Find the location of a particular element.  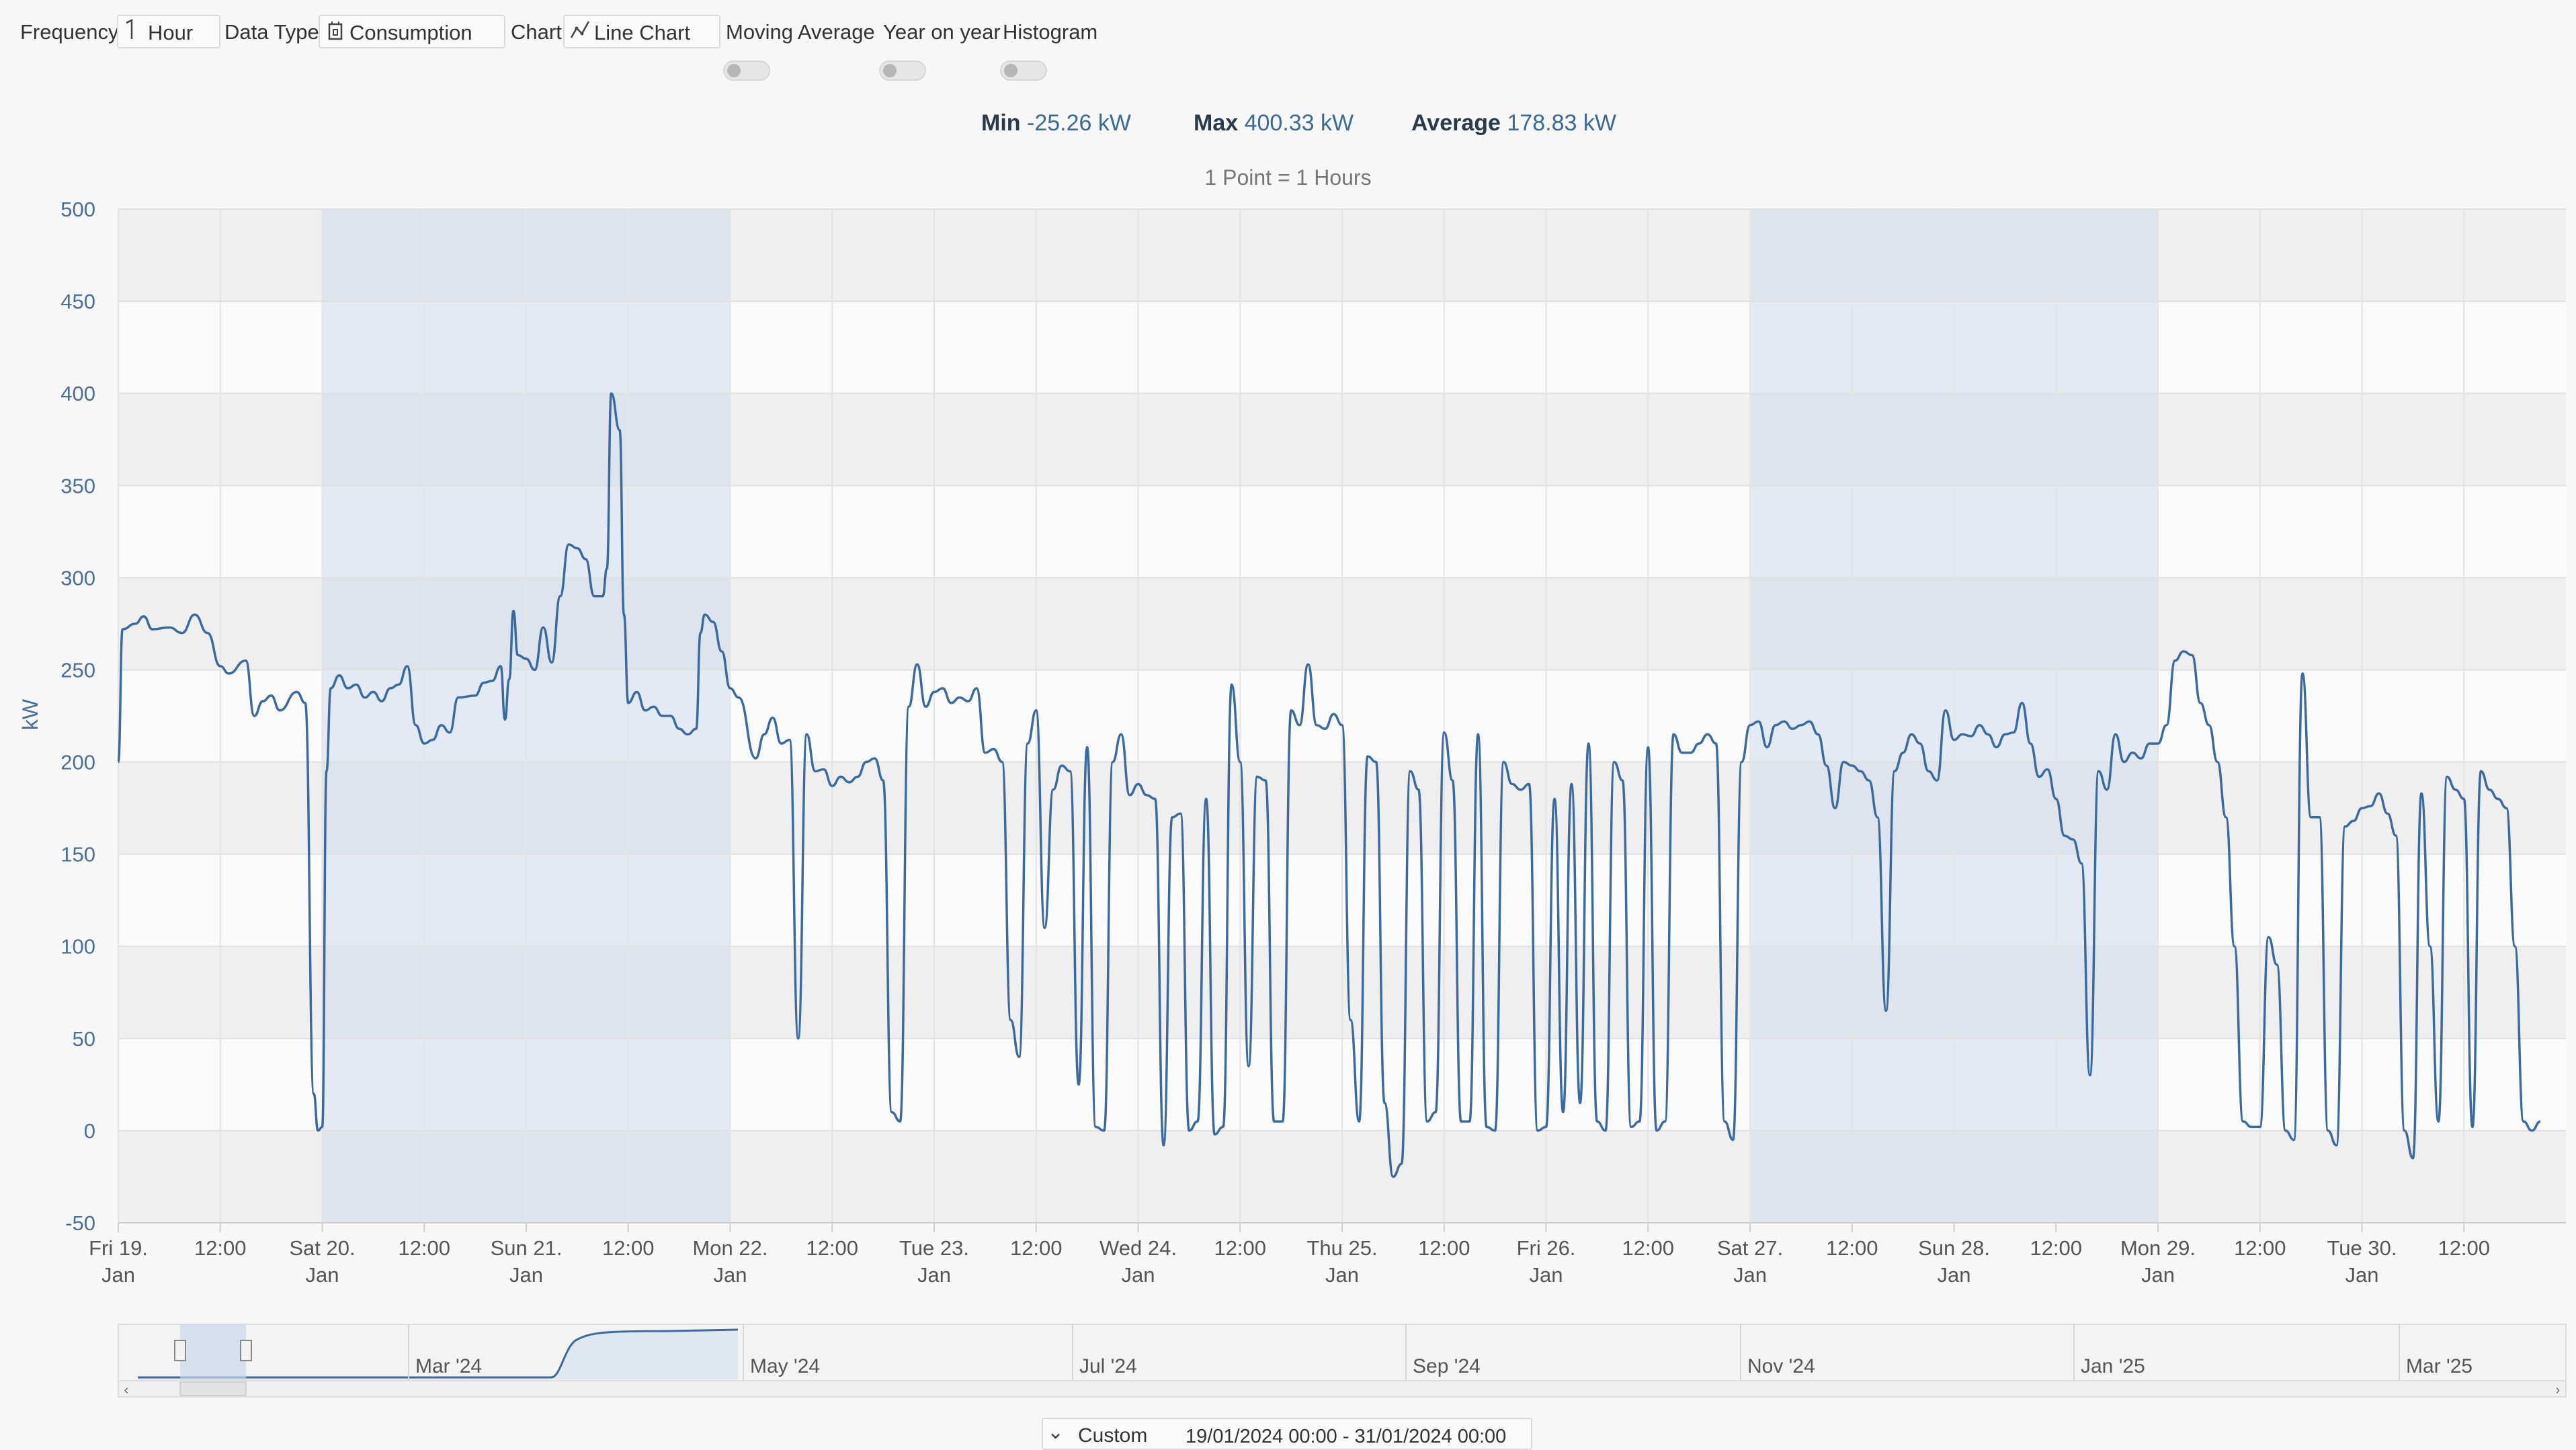

scroll-left-arrow: ‹ is located at coordinates (126, 1391).